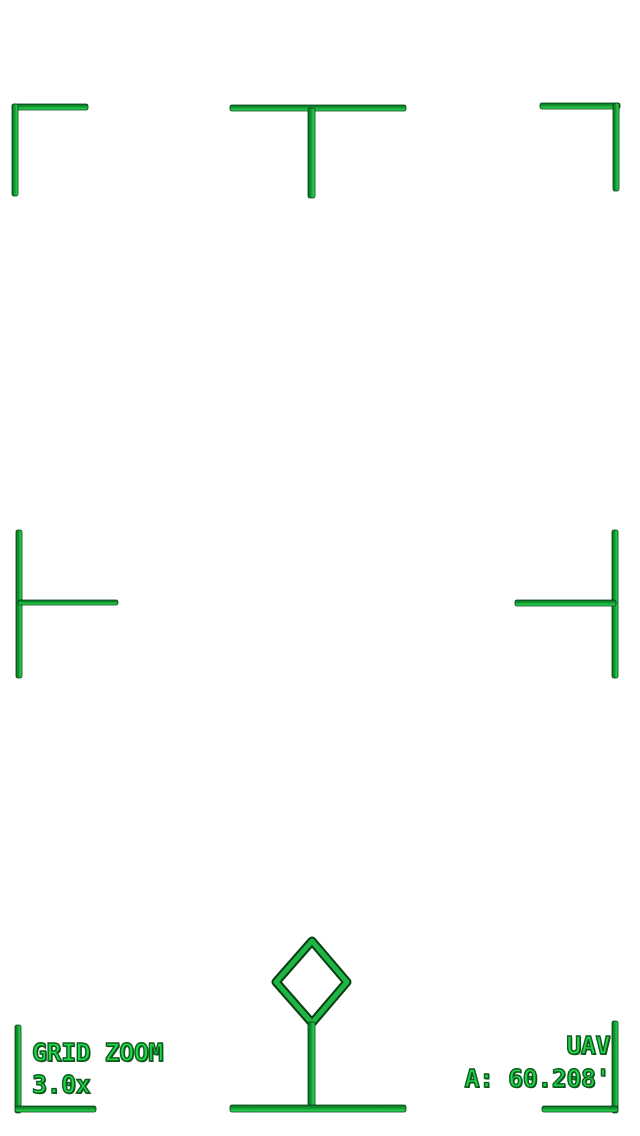 The image size is (640, 1136). I want to click on top-right-corner-bracket-icon, so click(580, 147).